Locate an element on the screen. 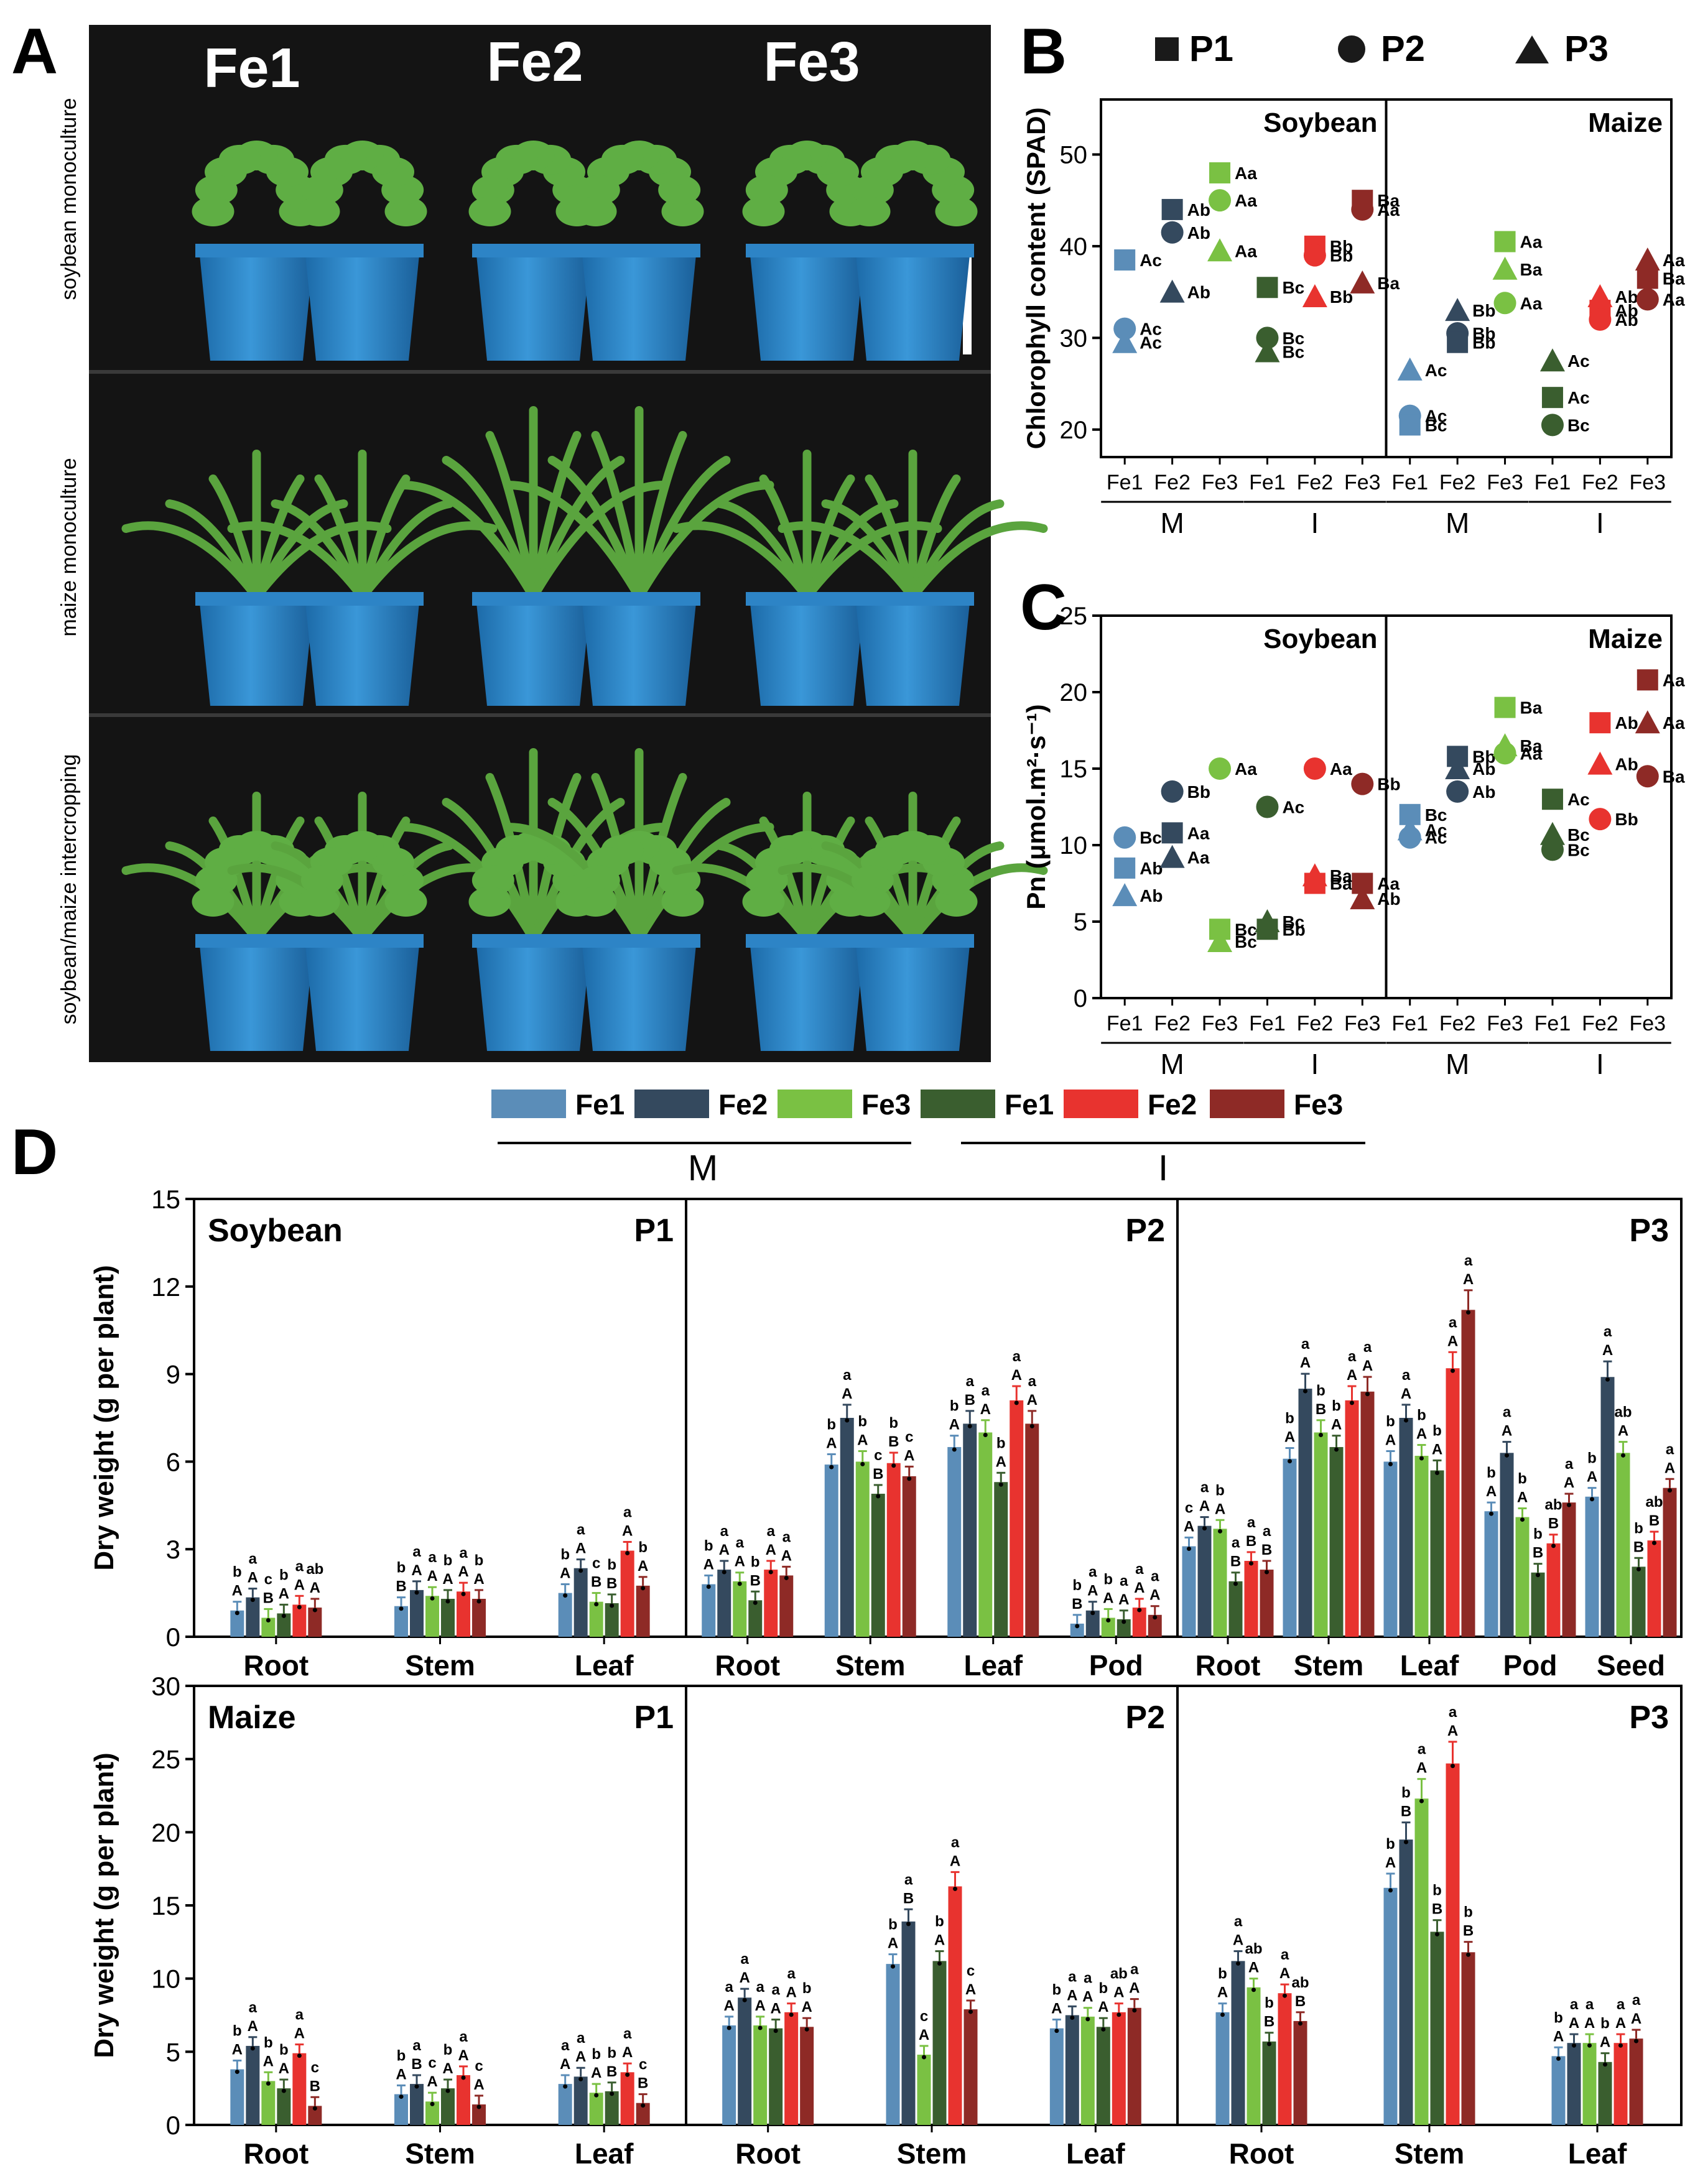  y-axis-label: Dry weight (g per plant) is located at coordinates (104, 1905).